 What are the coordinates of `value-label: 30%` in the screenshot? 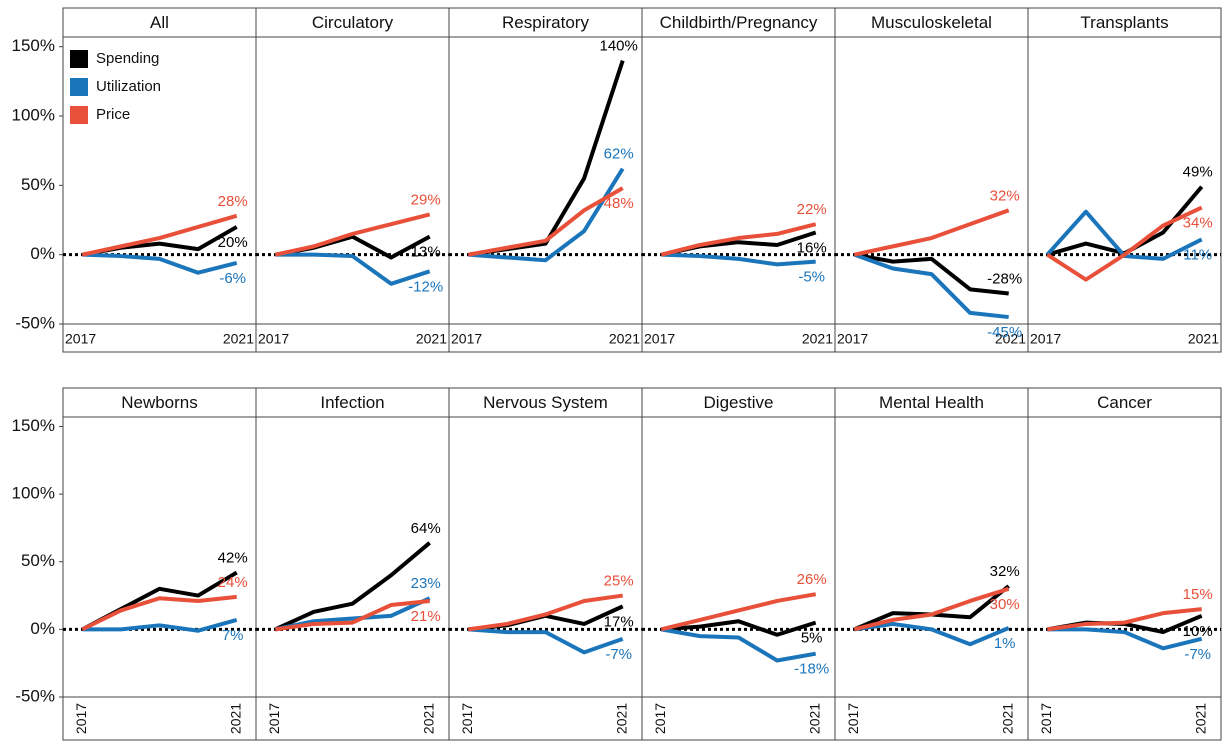 It's located at (1005, 604).